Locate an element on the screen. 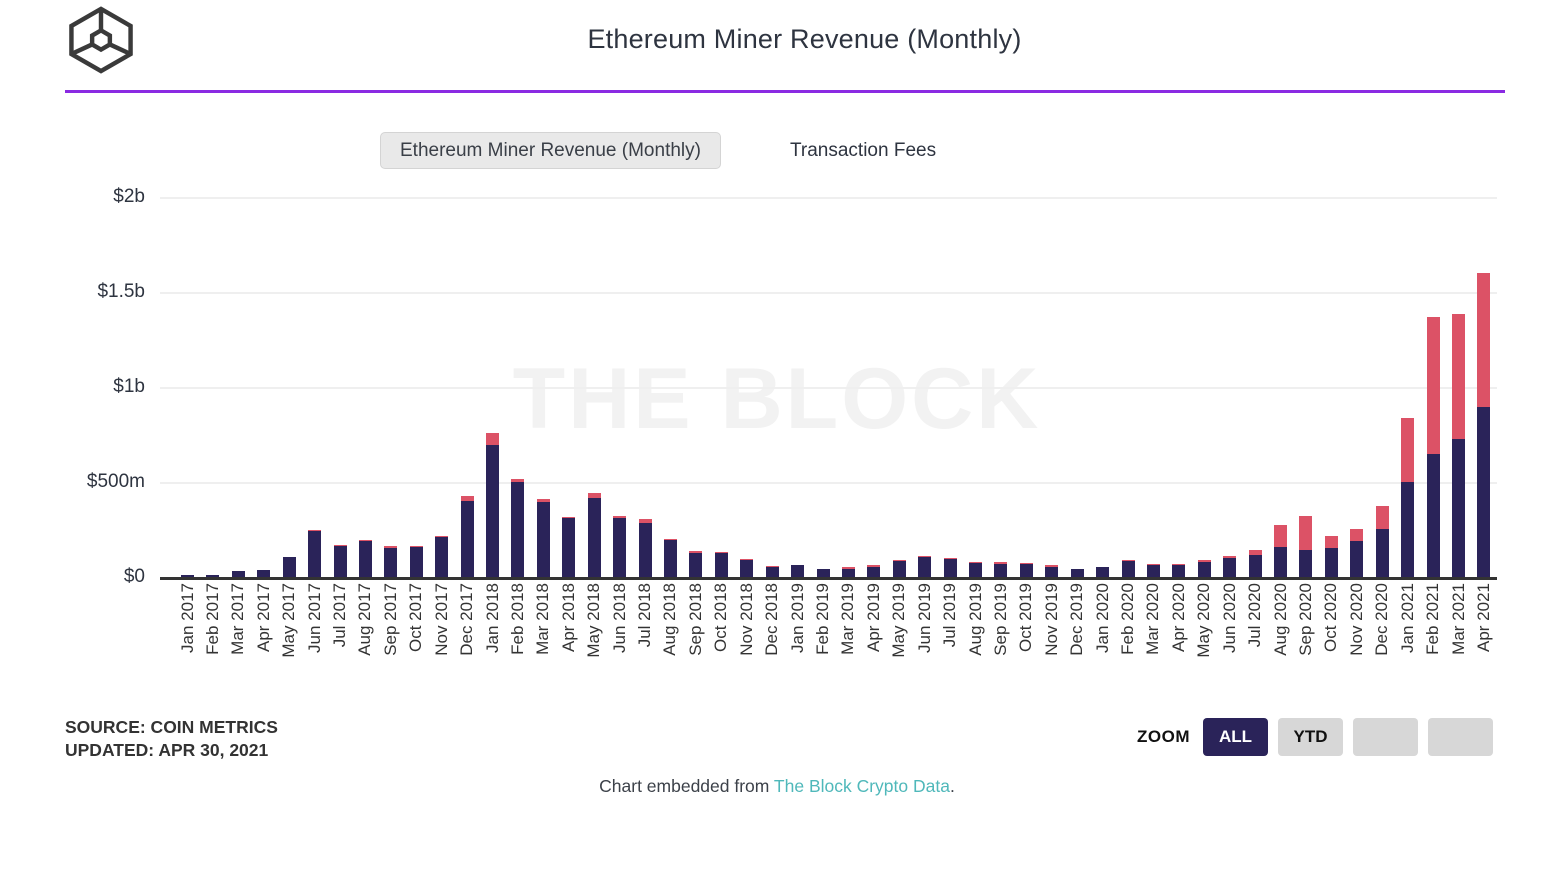 The width and height of the screenshot is (1554, 880). source-line: SOURCE: COIN METRICS is located at coordinates (171, 727).